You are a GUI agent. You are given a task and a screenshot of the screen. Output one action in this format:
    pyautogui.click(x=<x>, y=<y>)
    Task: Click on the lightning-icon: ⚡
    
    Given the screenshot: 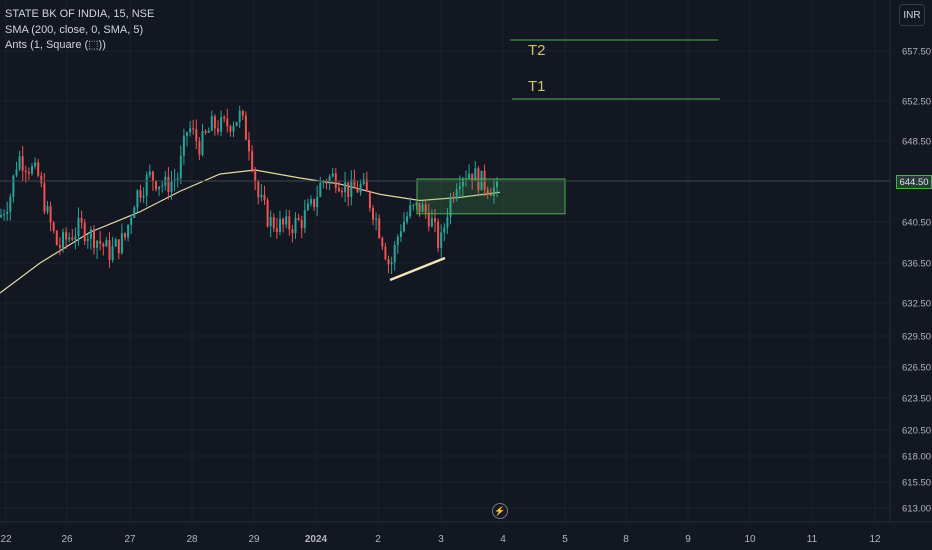 What is the action you would take?
    pyautogui.click(x=500, y=511)
    